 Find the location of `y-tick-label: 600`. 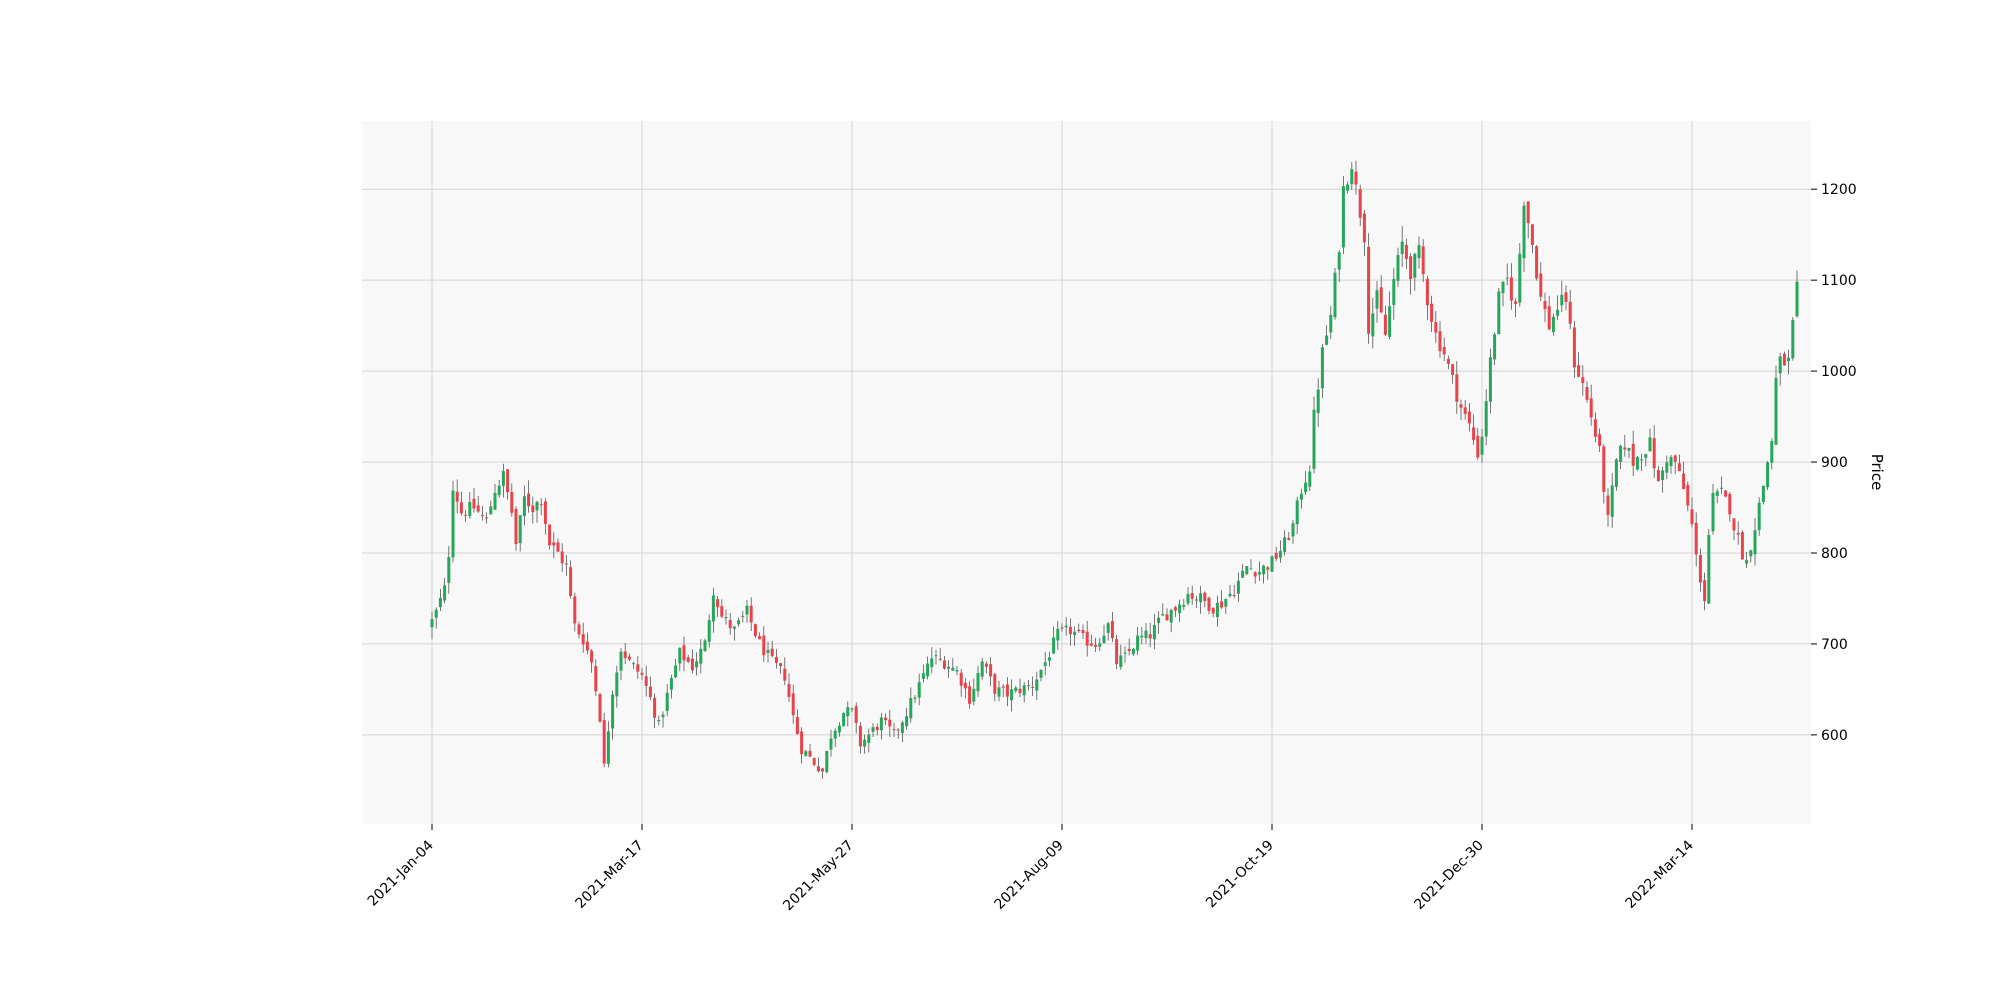

y-tick-label: 600 is located at coordinates (1834, 736).